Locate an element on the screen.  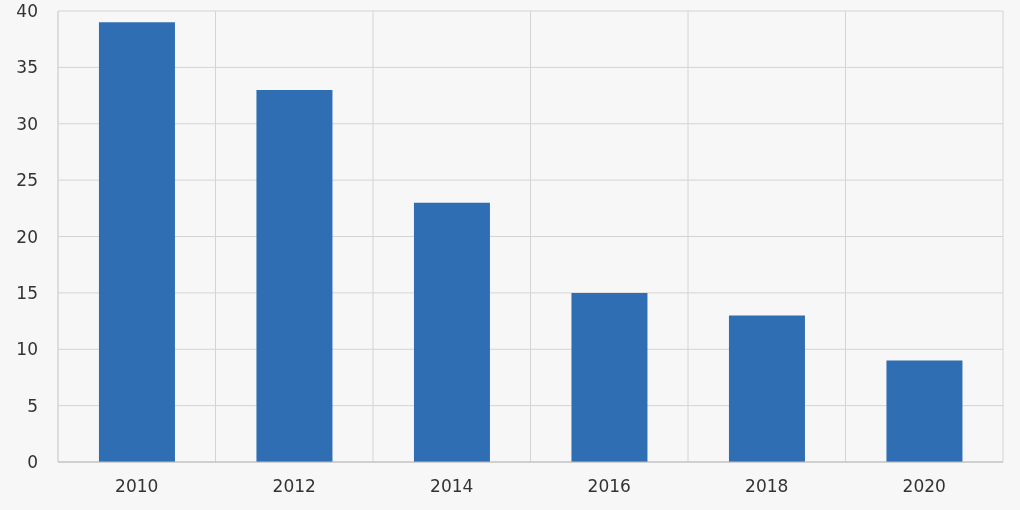
x-tick-label: 2016 is located at coordinates (609, 486).